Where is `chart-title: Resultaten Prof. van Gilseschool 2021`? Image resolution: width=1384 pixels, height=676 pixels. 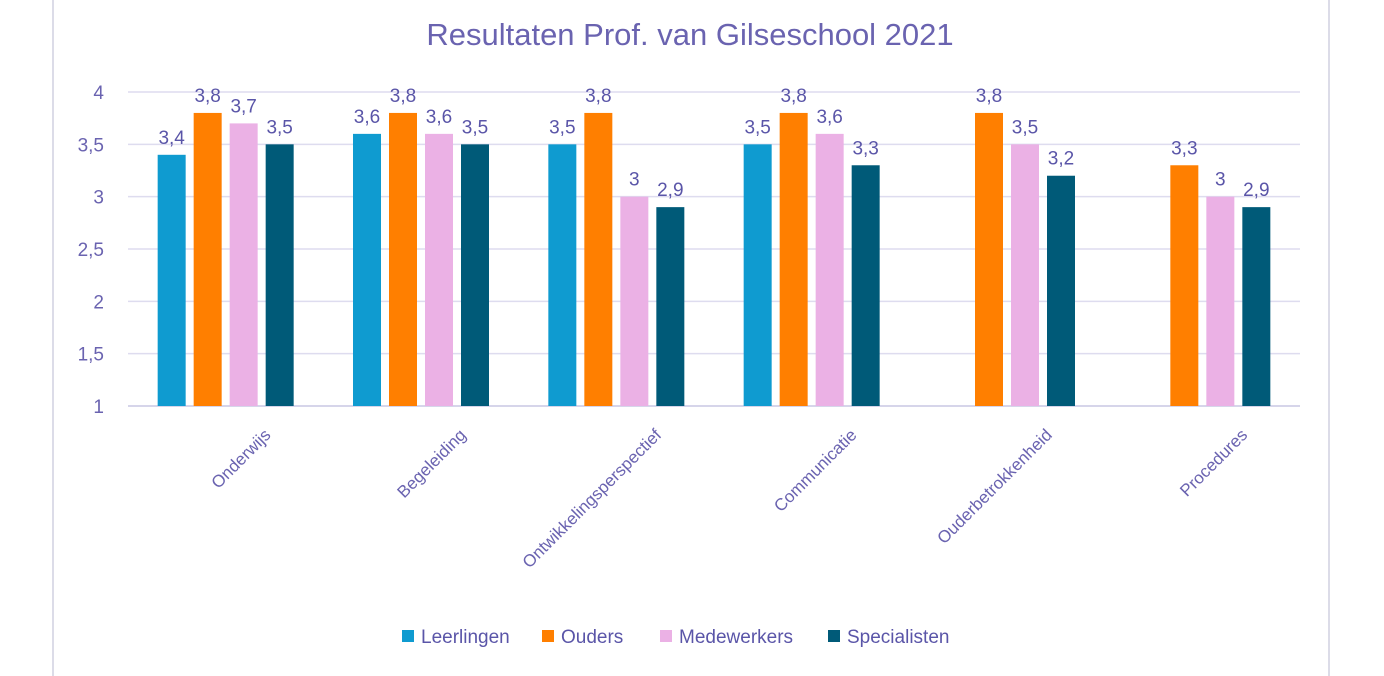 chart-title: Resultaten Prof. van Gilseschool 2021 is located at coordinates (689, 34).